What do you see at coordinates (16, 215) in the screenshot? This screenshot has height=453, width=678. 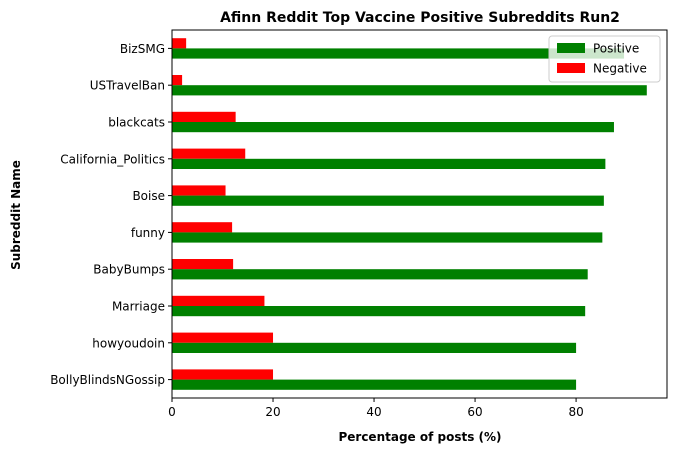 I see `y-axis-label: Subreddit Name` at bounding box center [16, 215].